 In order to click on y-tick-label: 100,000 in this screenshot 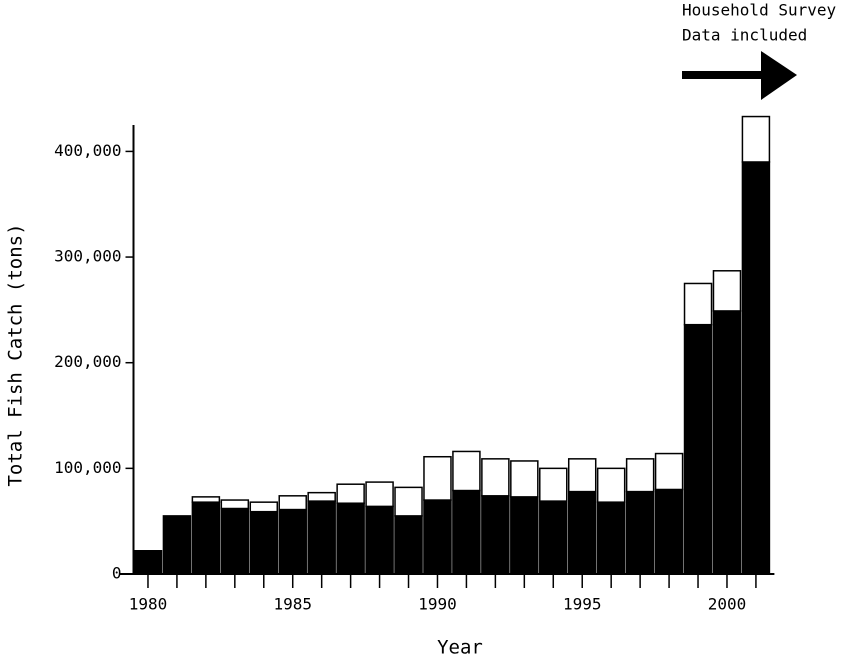, I will do `click(87, 467)`.